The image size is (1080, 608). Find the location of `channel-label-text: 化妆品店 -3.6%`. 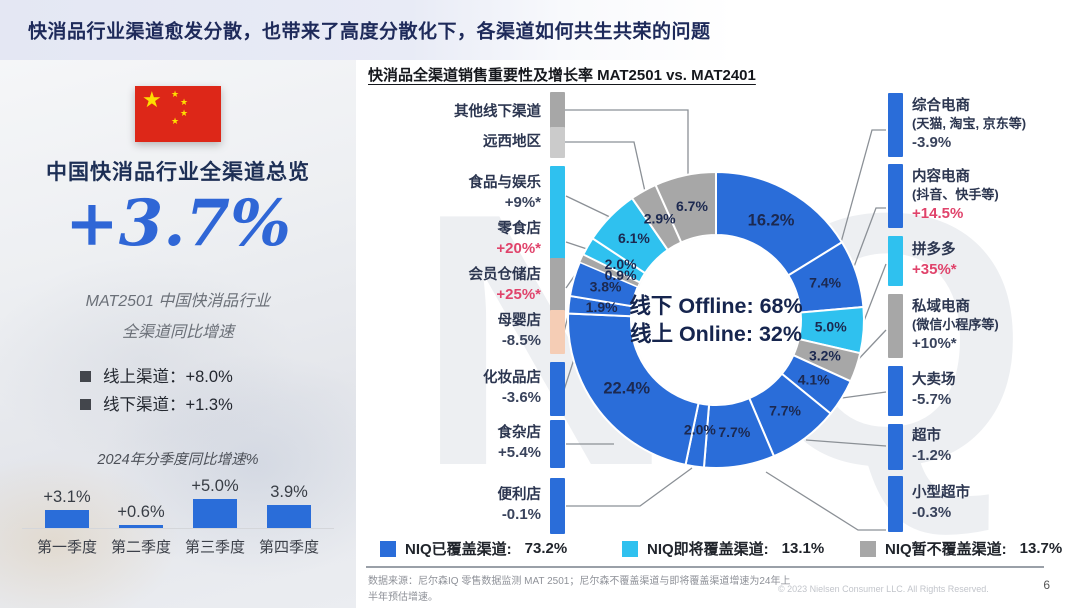

channel-label-text: 化妆品店 -3.6% is located at coordinates (512, 388).